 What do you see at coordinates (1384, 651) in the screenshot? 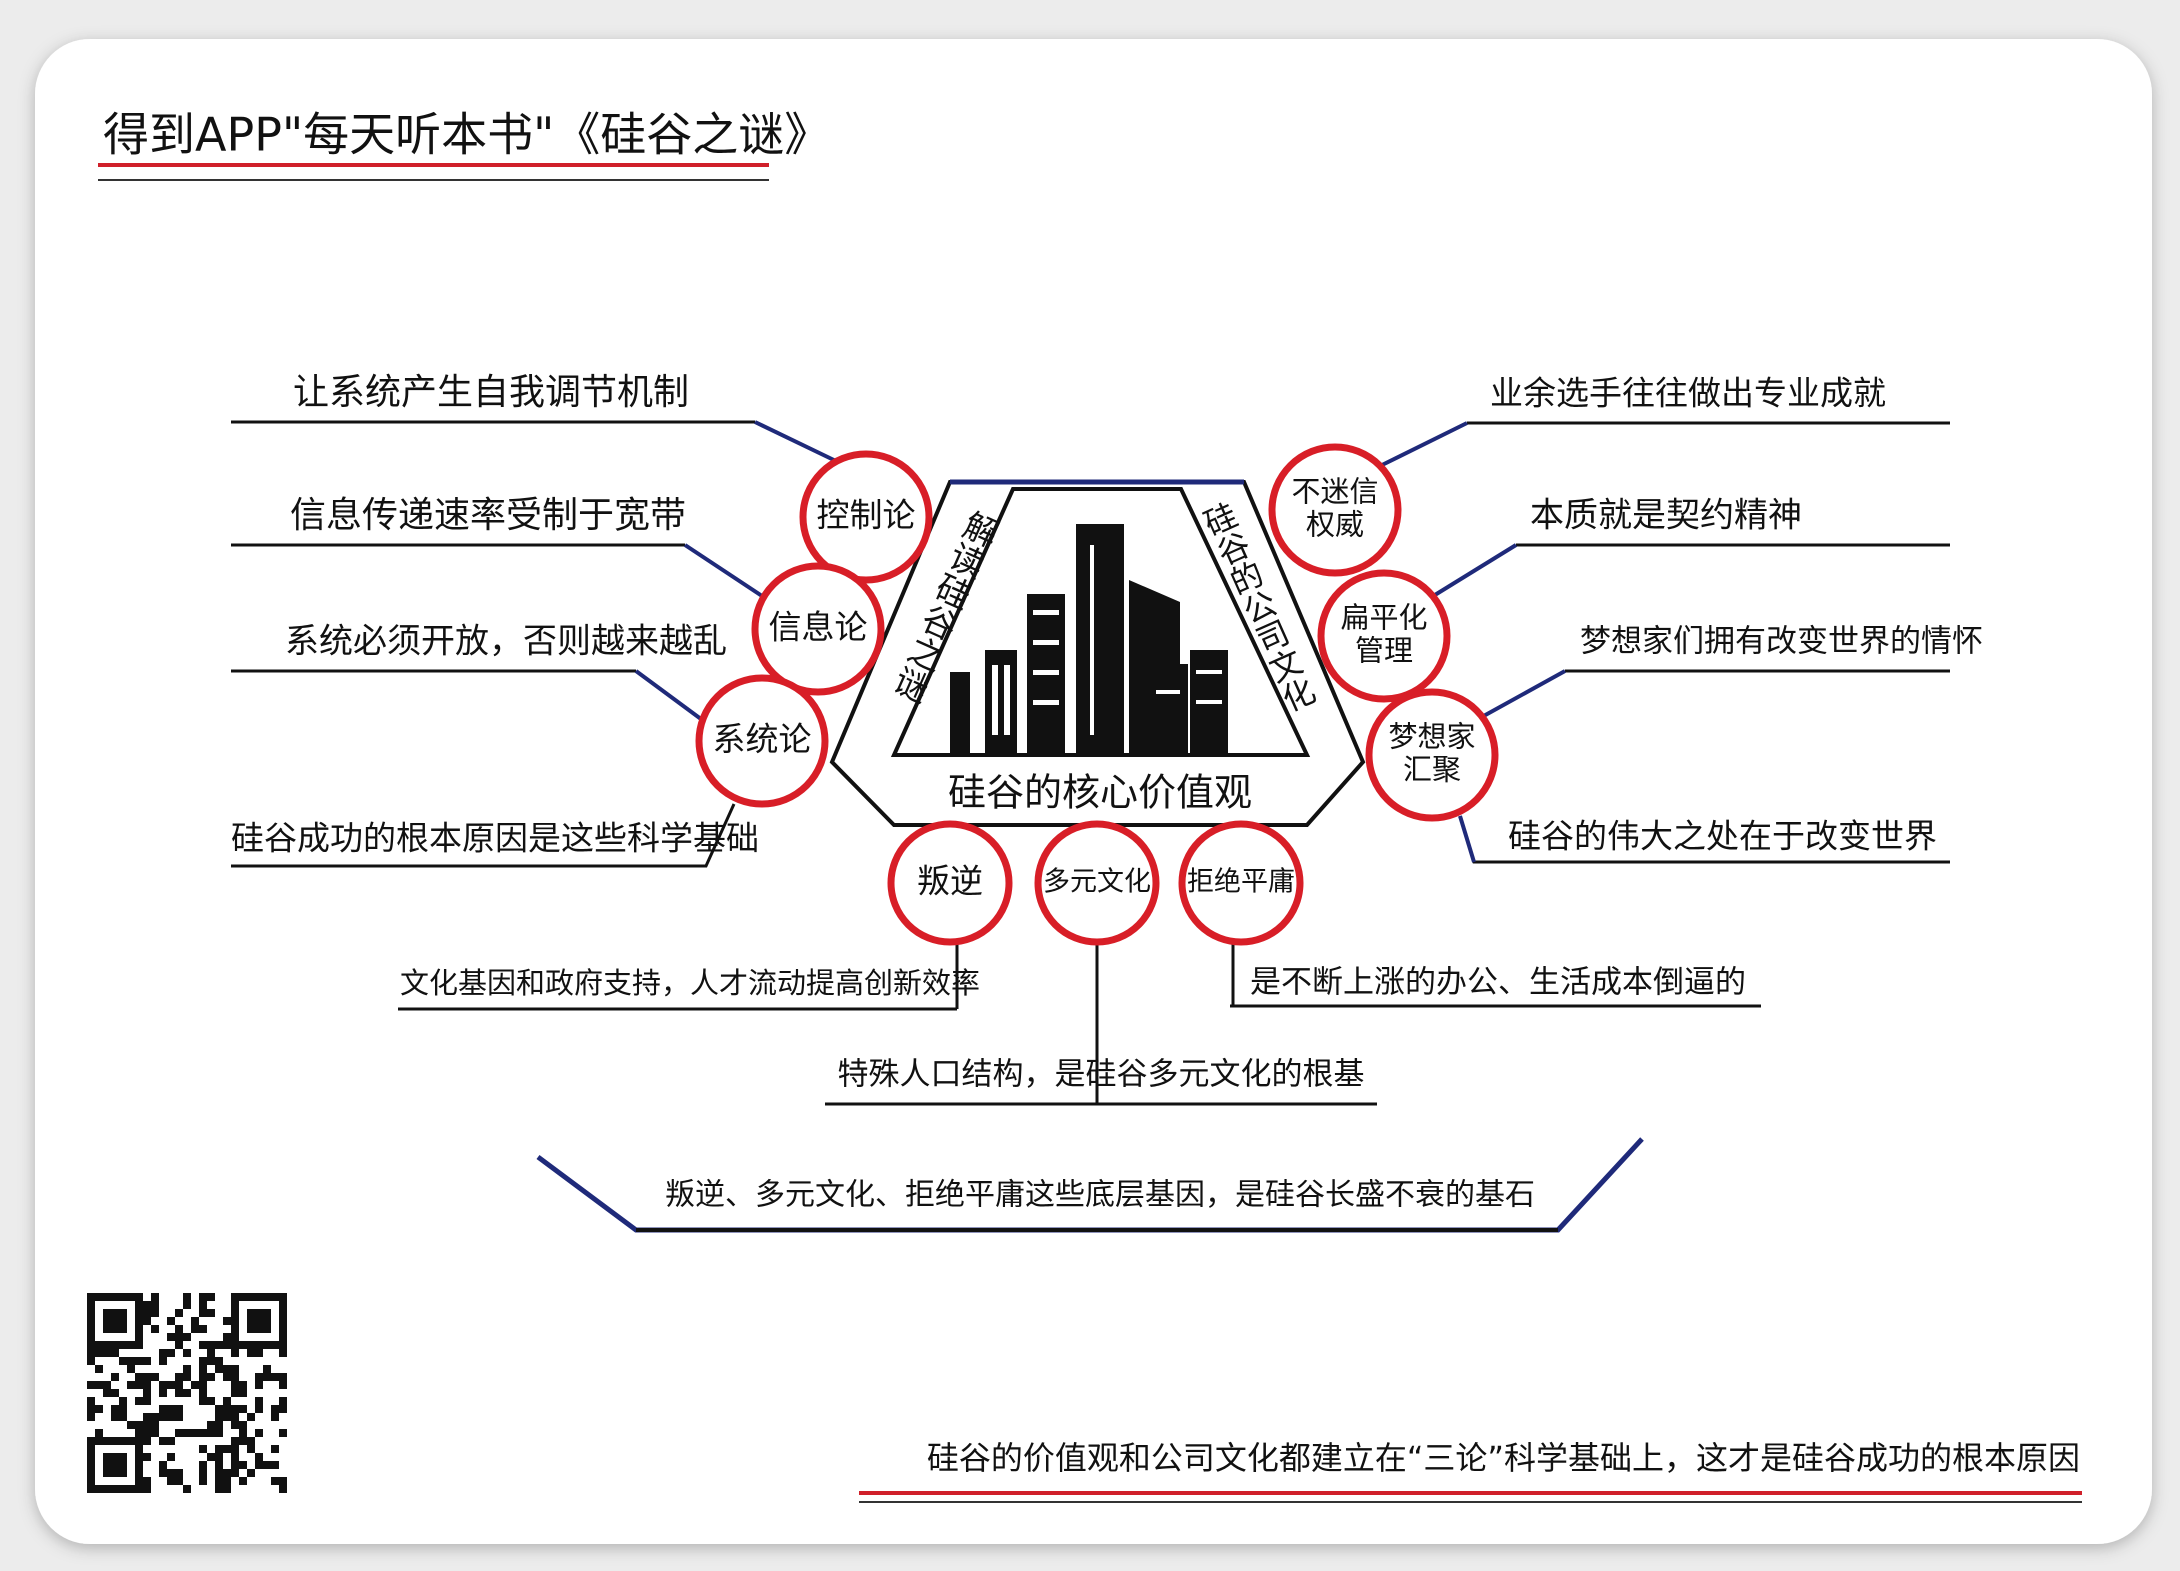
I see `topic-label: 管理` at bounding box center [1384, 651].